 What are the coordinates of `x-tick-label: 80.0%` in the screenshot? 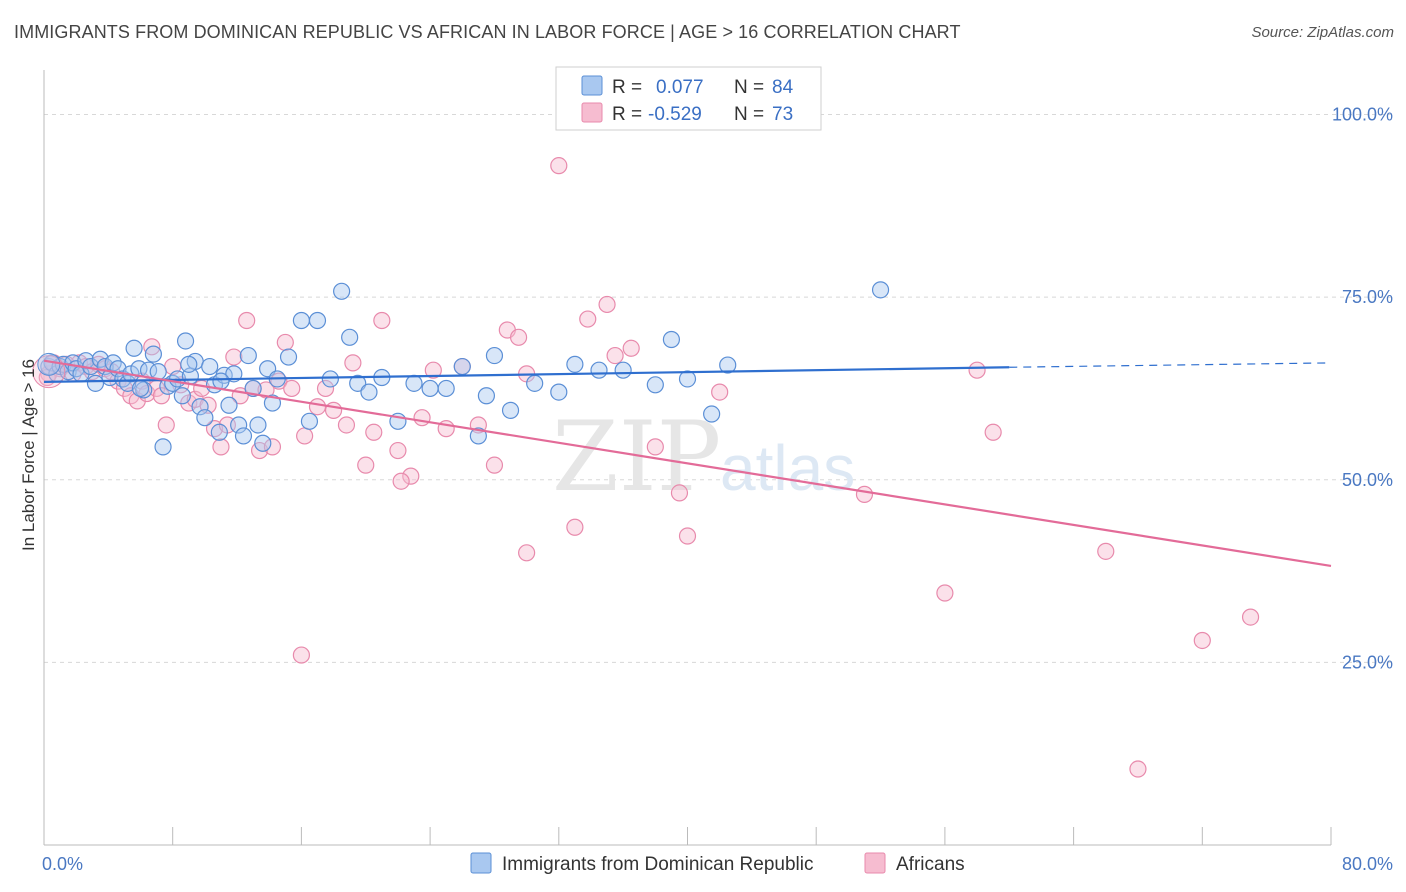 It's located at (1367, 864).